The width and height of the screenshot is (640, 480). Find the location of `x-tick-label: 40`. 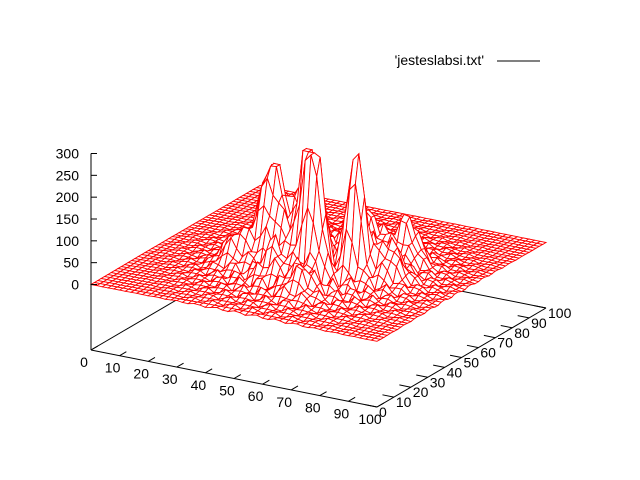

x-tick-label: 40 is located at coordinates (199, 385).